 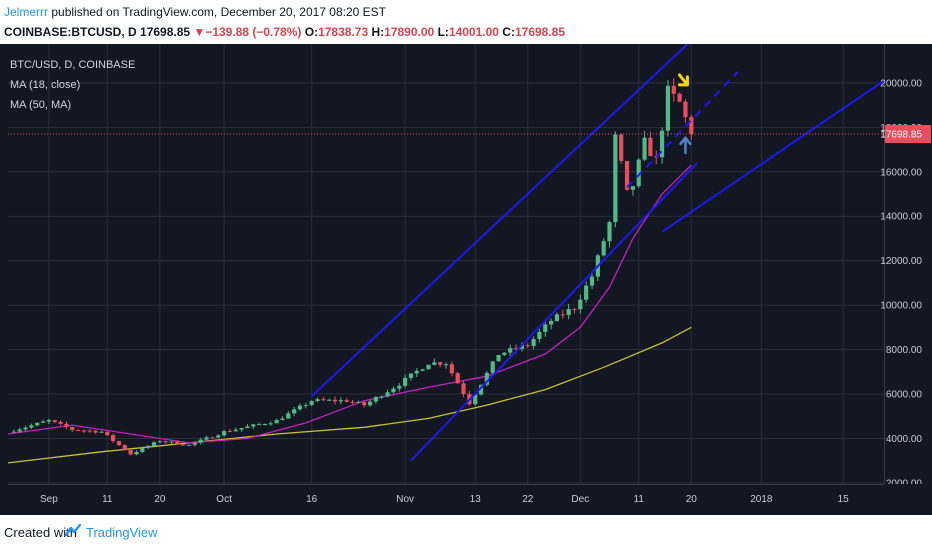 I want to click on price-tag-label: 17698.85, so click(x=901, y=135).